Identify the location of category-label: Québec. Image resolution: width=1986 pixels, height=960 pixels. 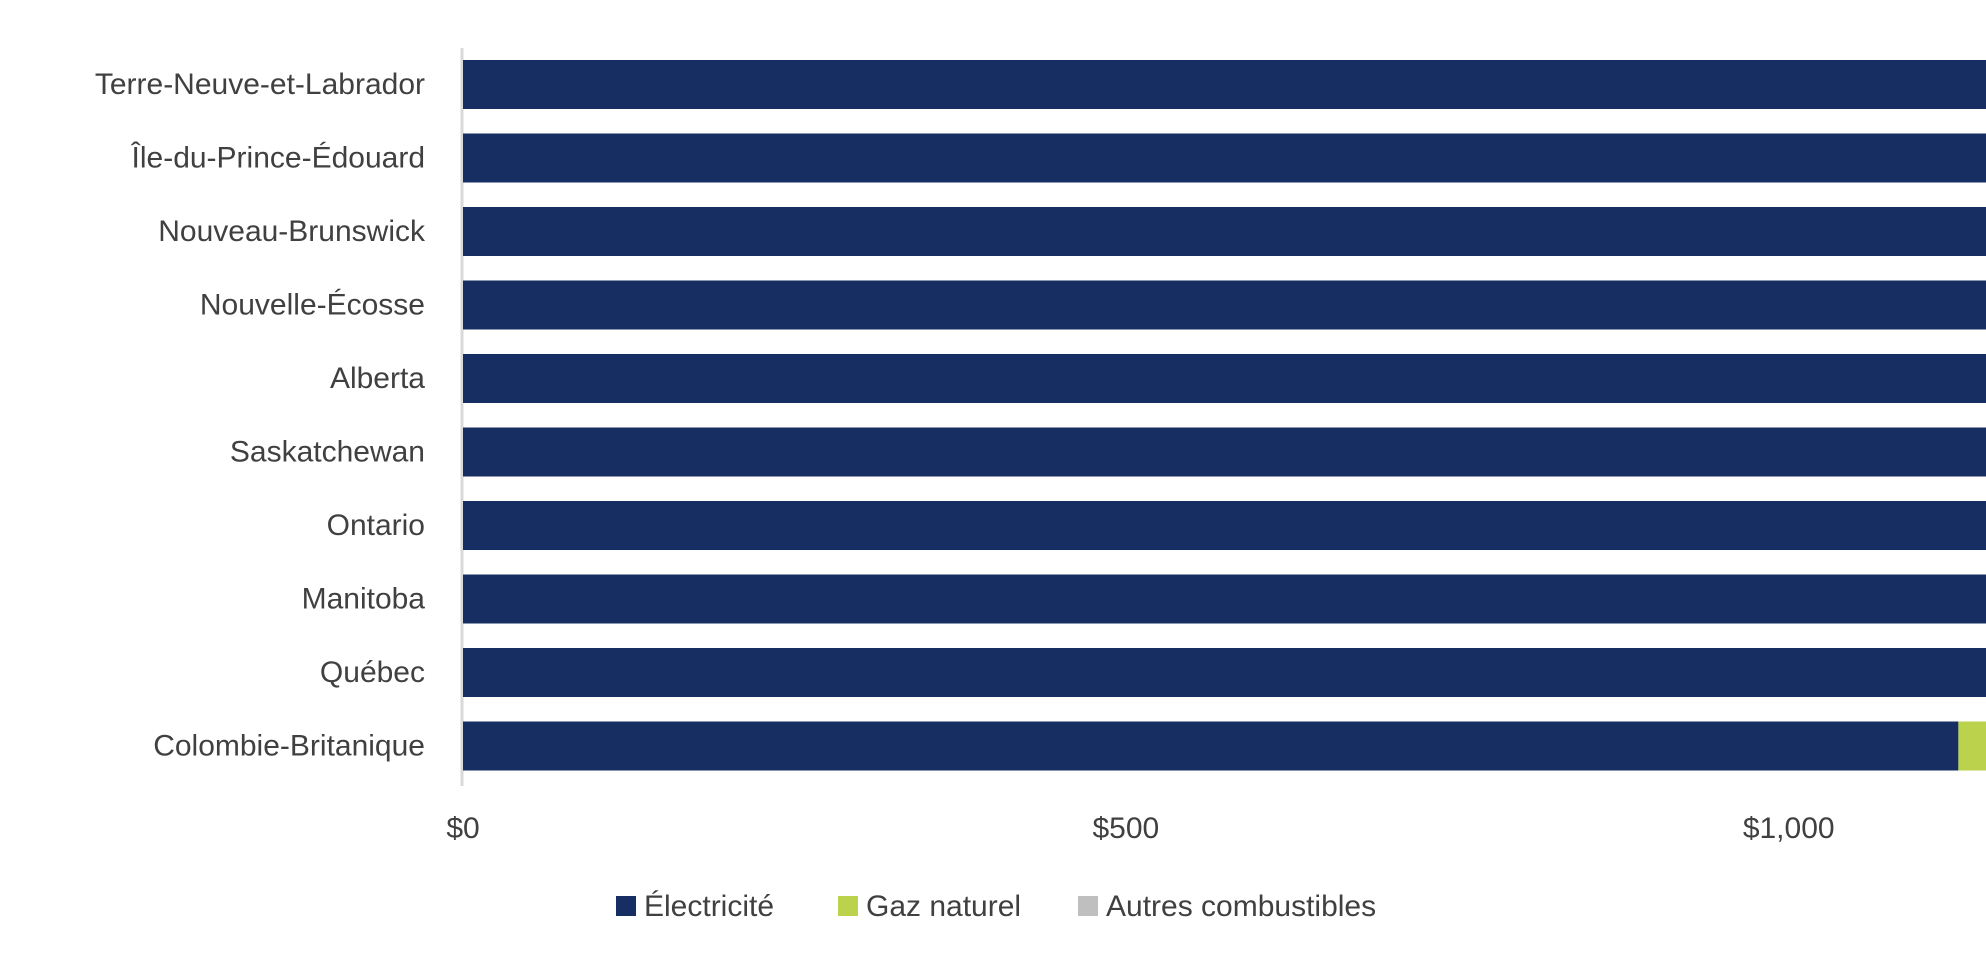
(372, 672).